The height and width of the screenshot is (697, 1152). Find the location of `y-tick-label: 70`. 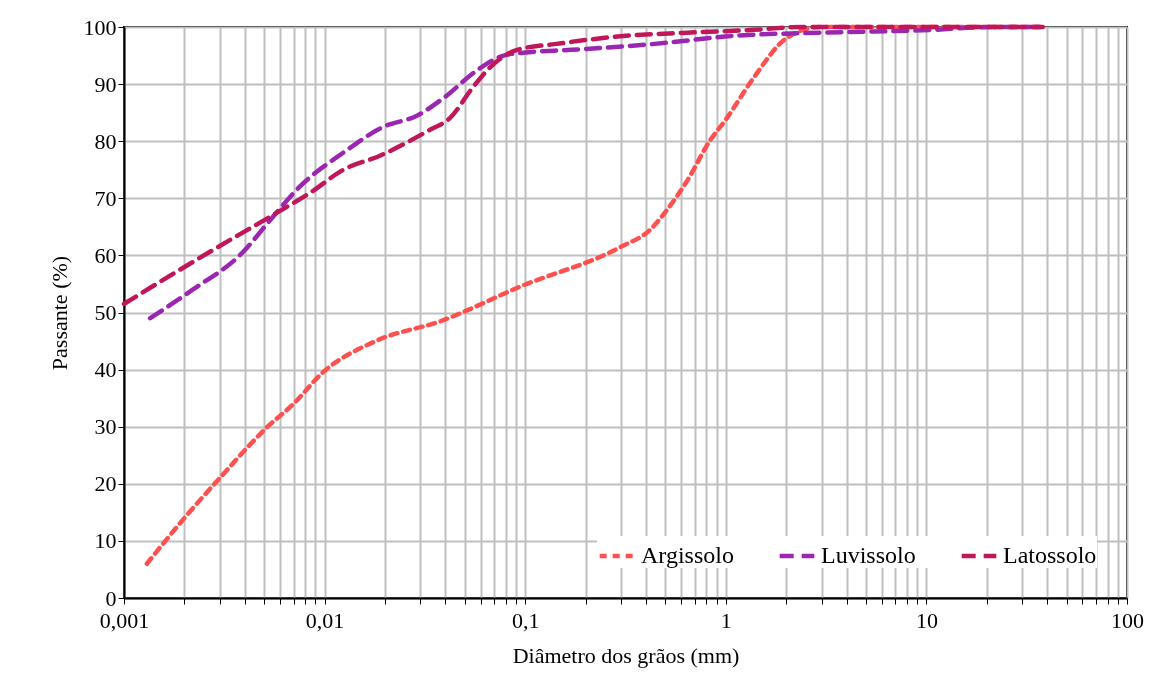

y-tick-label: 70 is located at coordinates (105, 198).